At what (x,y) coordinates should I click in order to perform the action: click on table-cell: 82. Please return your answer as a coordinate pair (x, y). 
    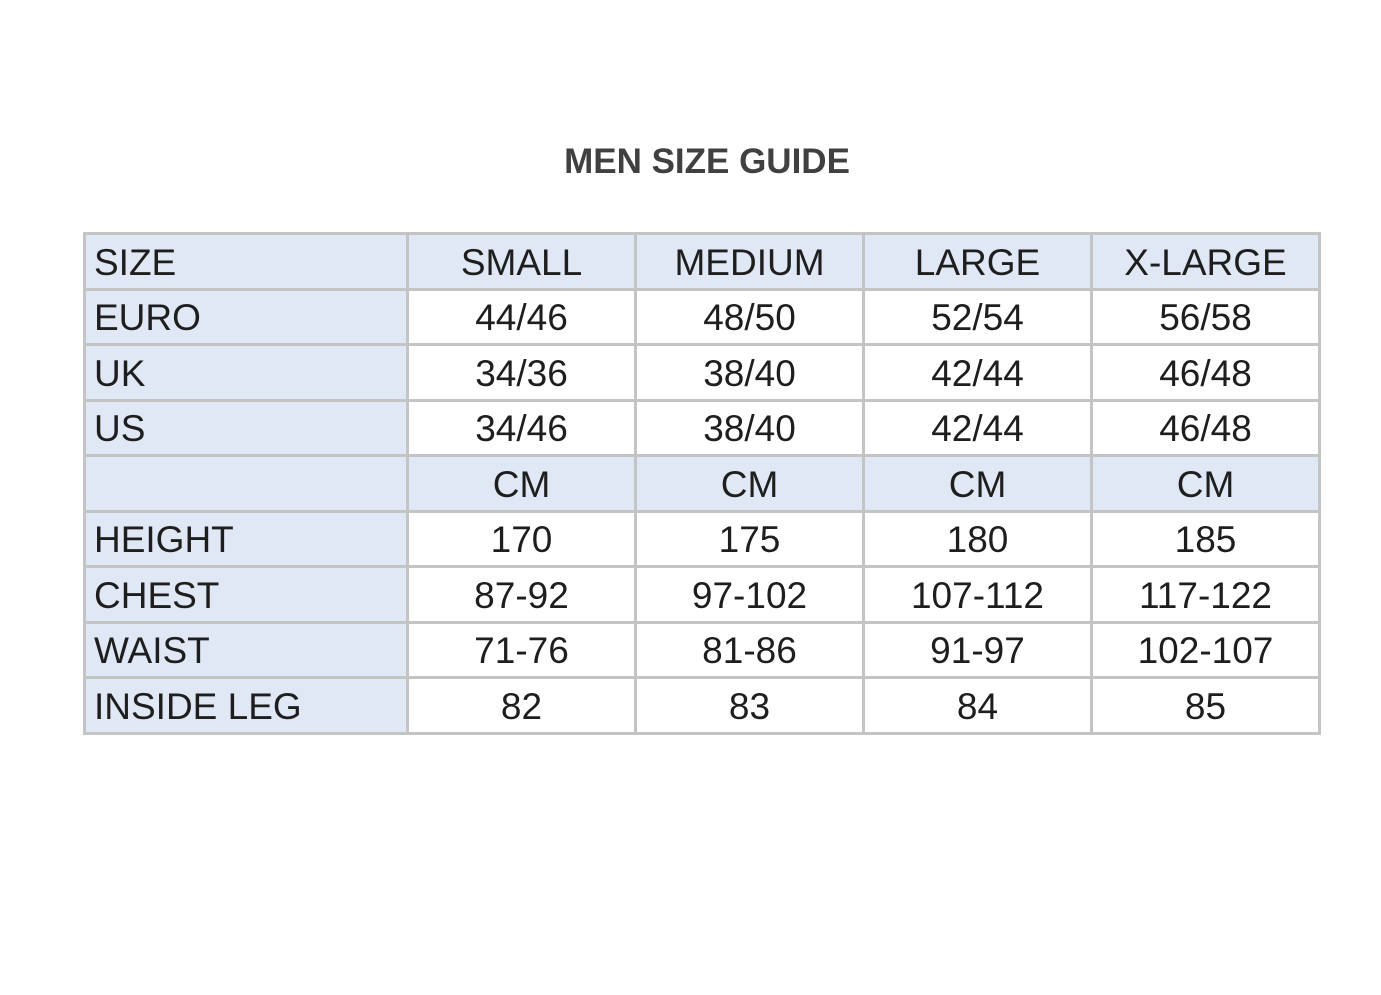
    Looking at the image, I should click on (521, 705).